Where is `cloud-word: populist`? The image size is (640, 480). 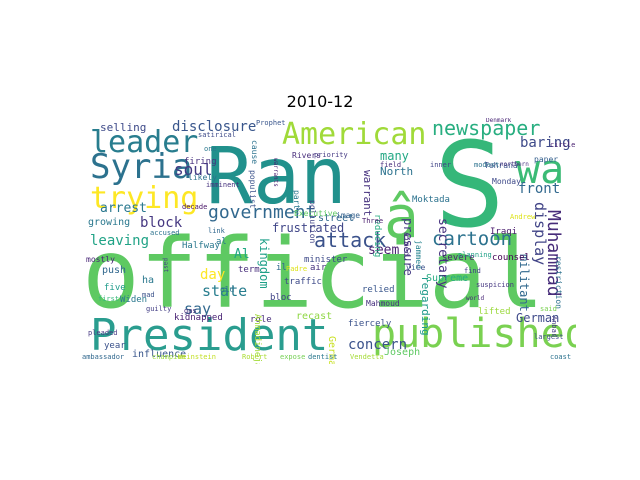 cloud-word: populist is located at coordinates (252, 189).